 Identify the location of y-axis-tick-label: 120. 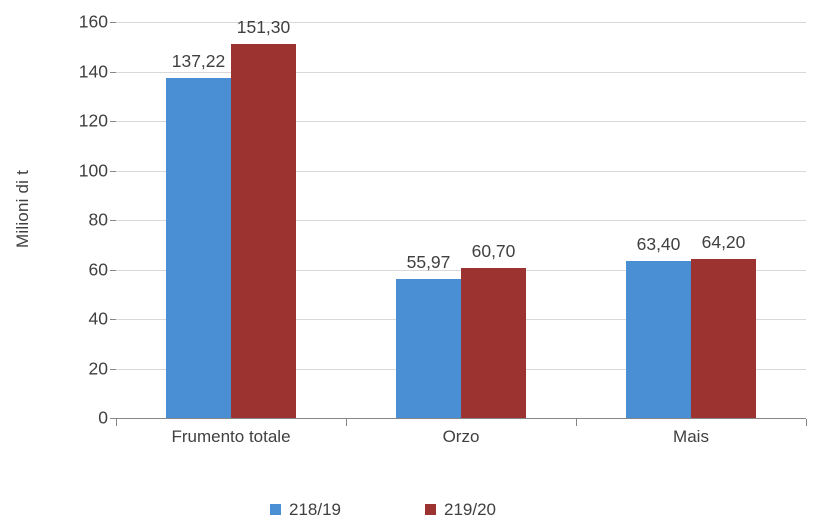
(93, 120).